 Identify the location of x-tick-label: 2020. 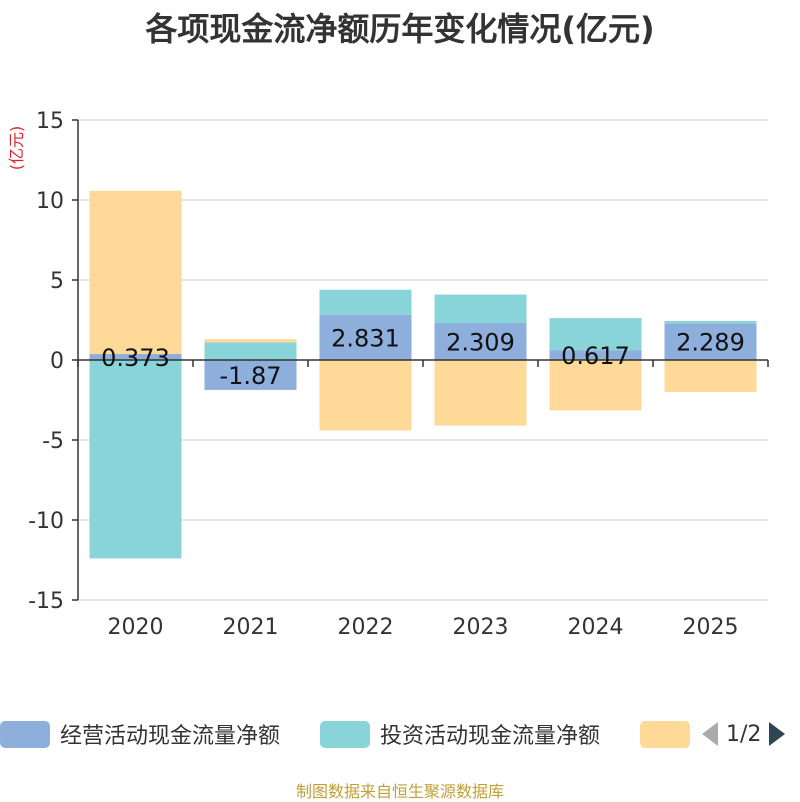
(136, 627).